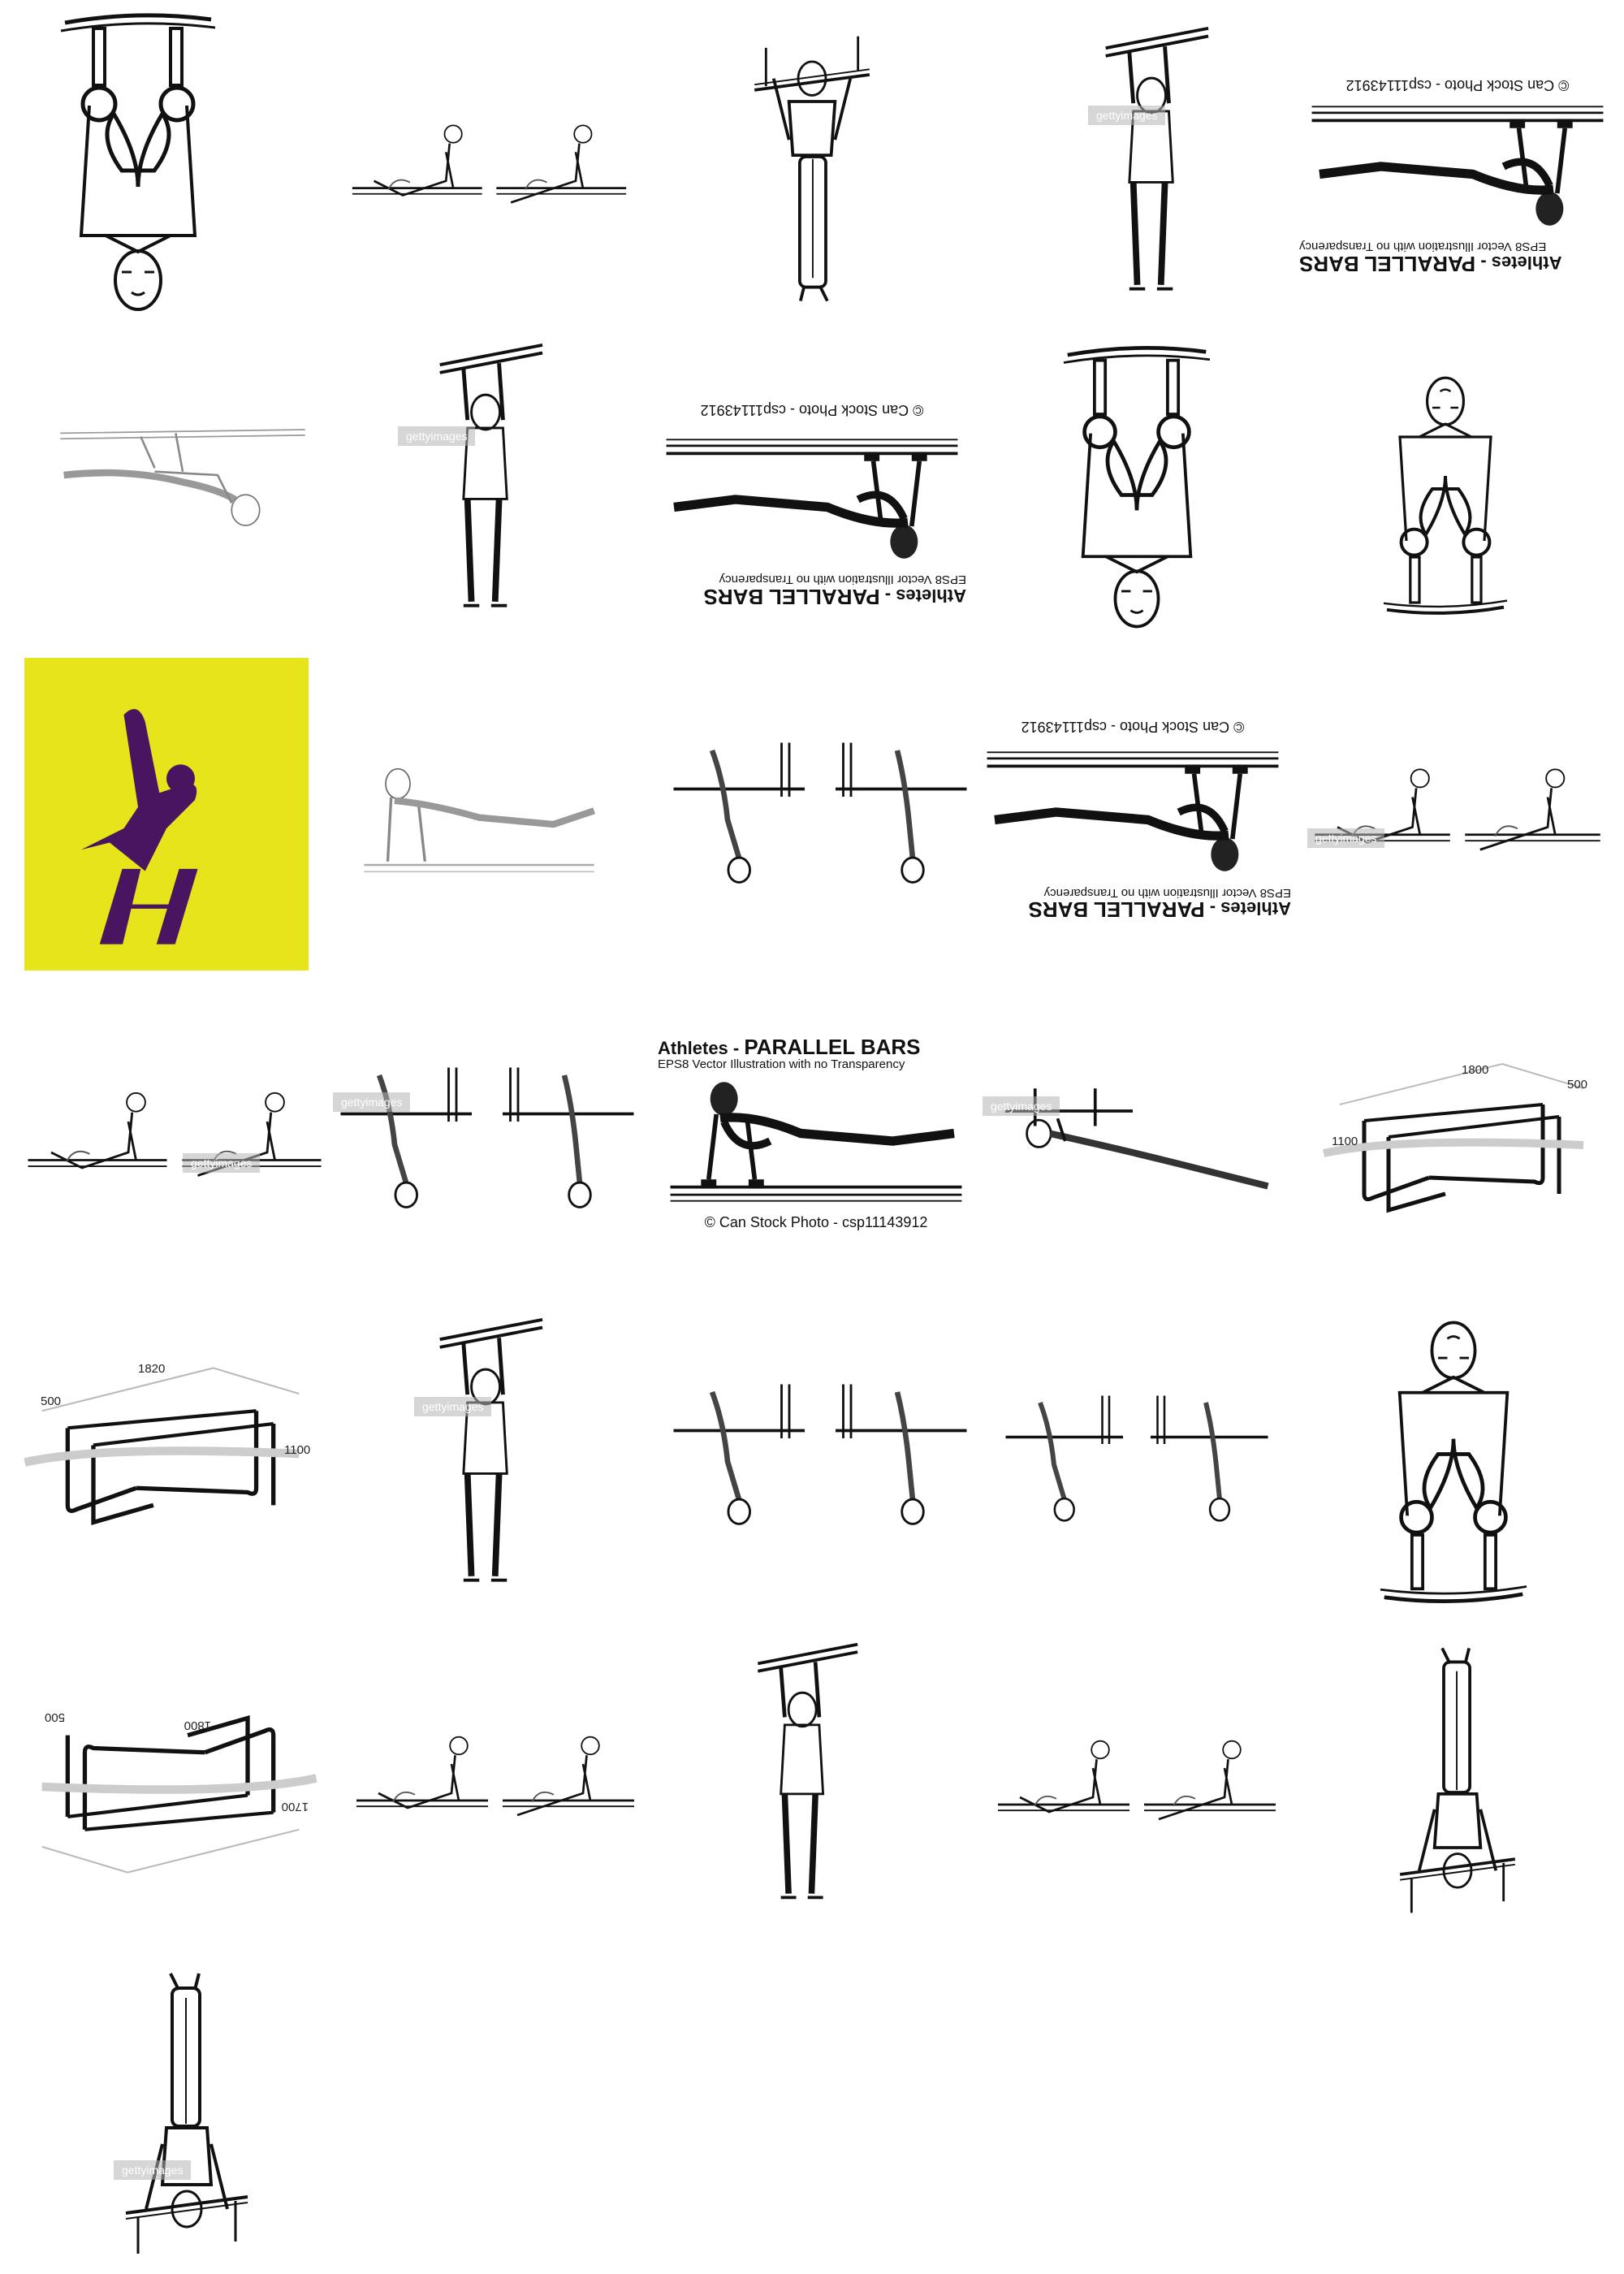 The height and width of the screenshot is (2274, 1624). I want to click on tile-handstand-3: gettyimages, so click(187, 2112).